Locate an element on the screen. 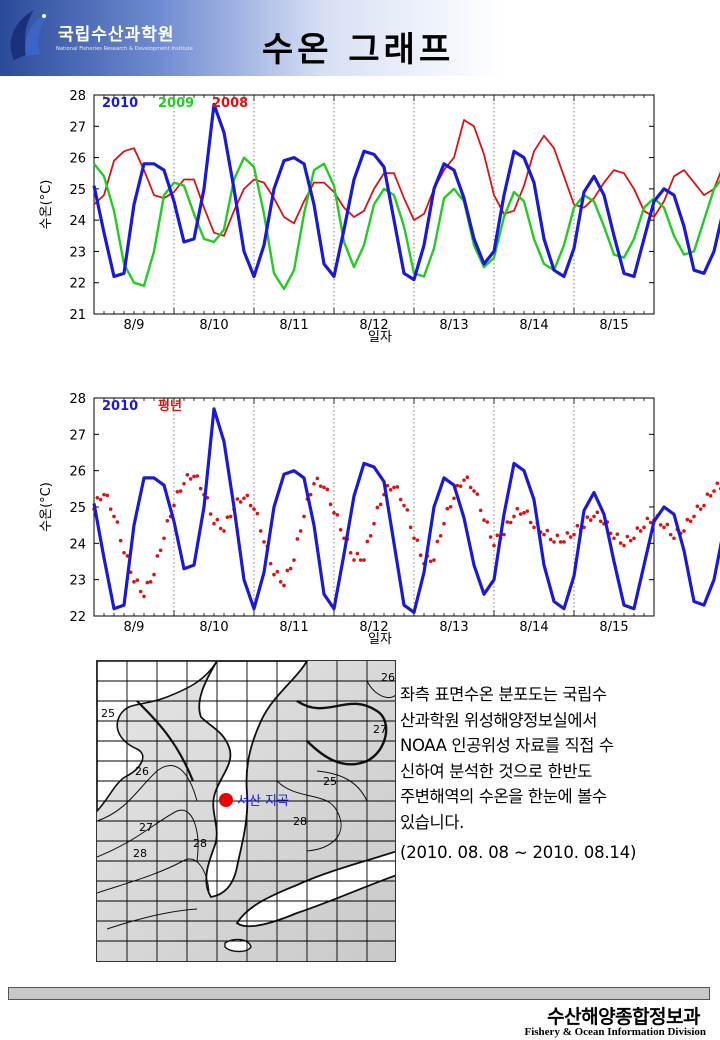  y-axis-label: 수온(°C) is located at coordinates (46, 507).